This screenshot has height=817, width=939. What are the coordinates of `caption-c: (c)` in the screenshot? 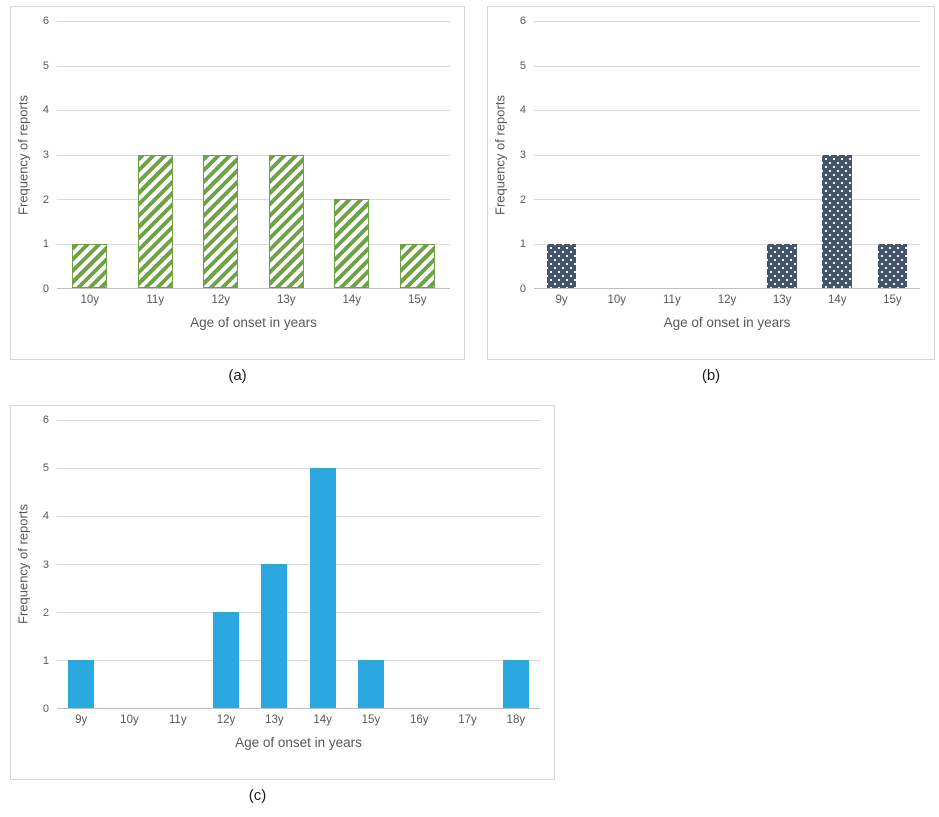 It's located at (257, 795).